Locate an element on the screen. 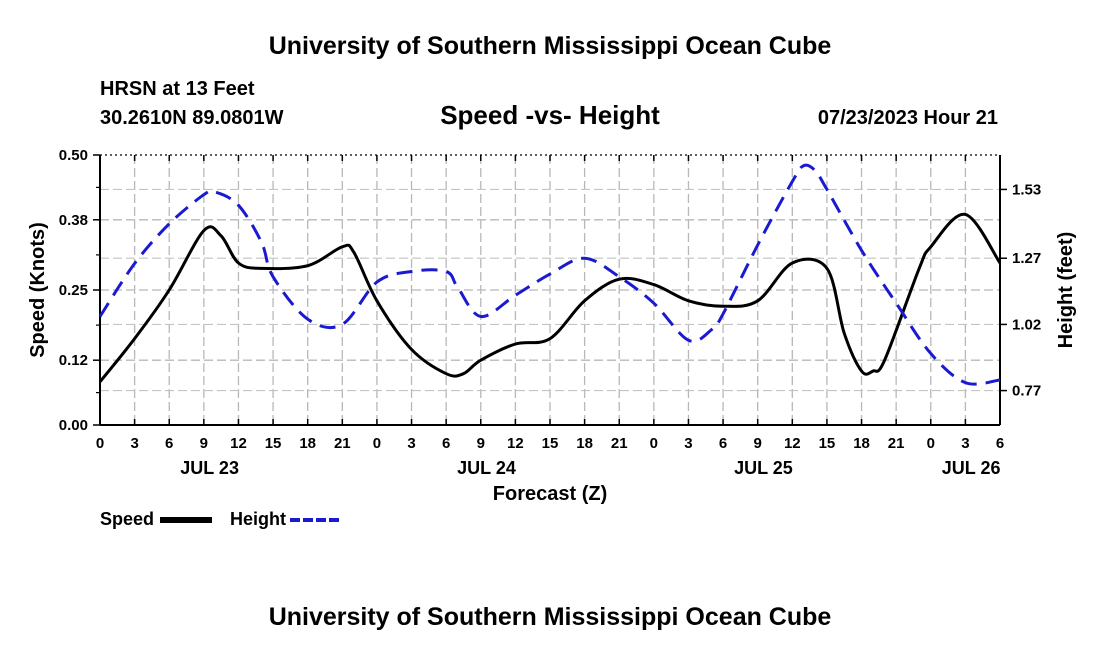  datetime-label: 07/23/2023 Hour 21 is located at coordinates (908, 118).